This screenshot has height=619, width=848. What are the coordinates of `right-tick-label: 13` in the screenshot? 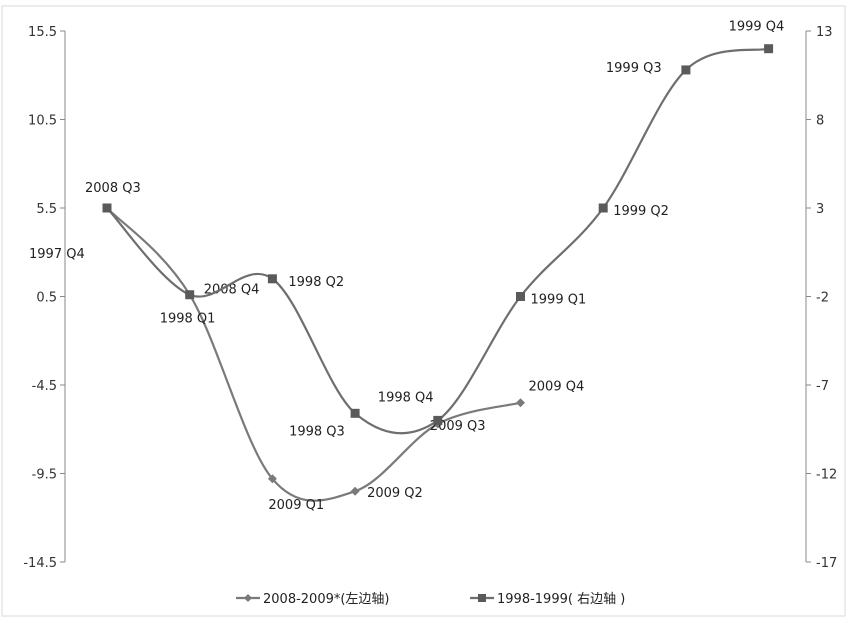 It's located at (824, 32).